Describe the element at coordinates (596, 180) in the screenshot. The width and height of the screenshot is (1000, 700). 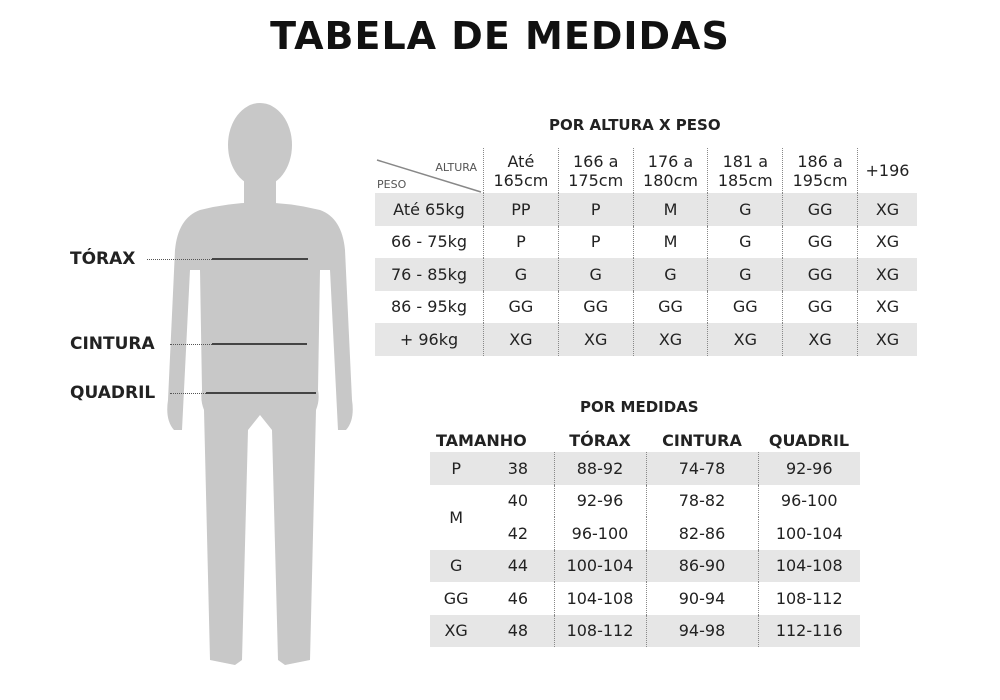
I see `height-range-line2: 175cm` at that location.